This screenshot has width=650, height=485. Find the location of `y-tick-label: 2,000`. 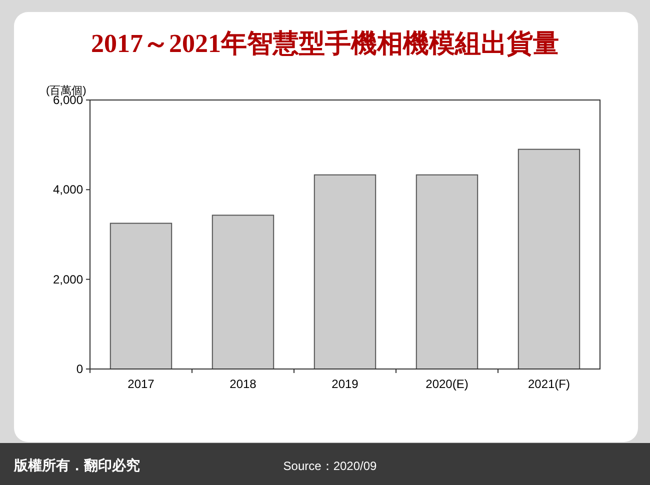

y-tick-label: 2,000 is located at coordinates (68, 279).